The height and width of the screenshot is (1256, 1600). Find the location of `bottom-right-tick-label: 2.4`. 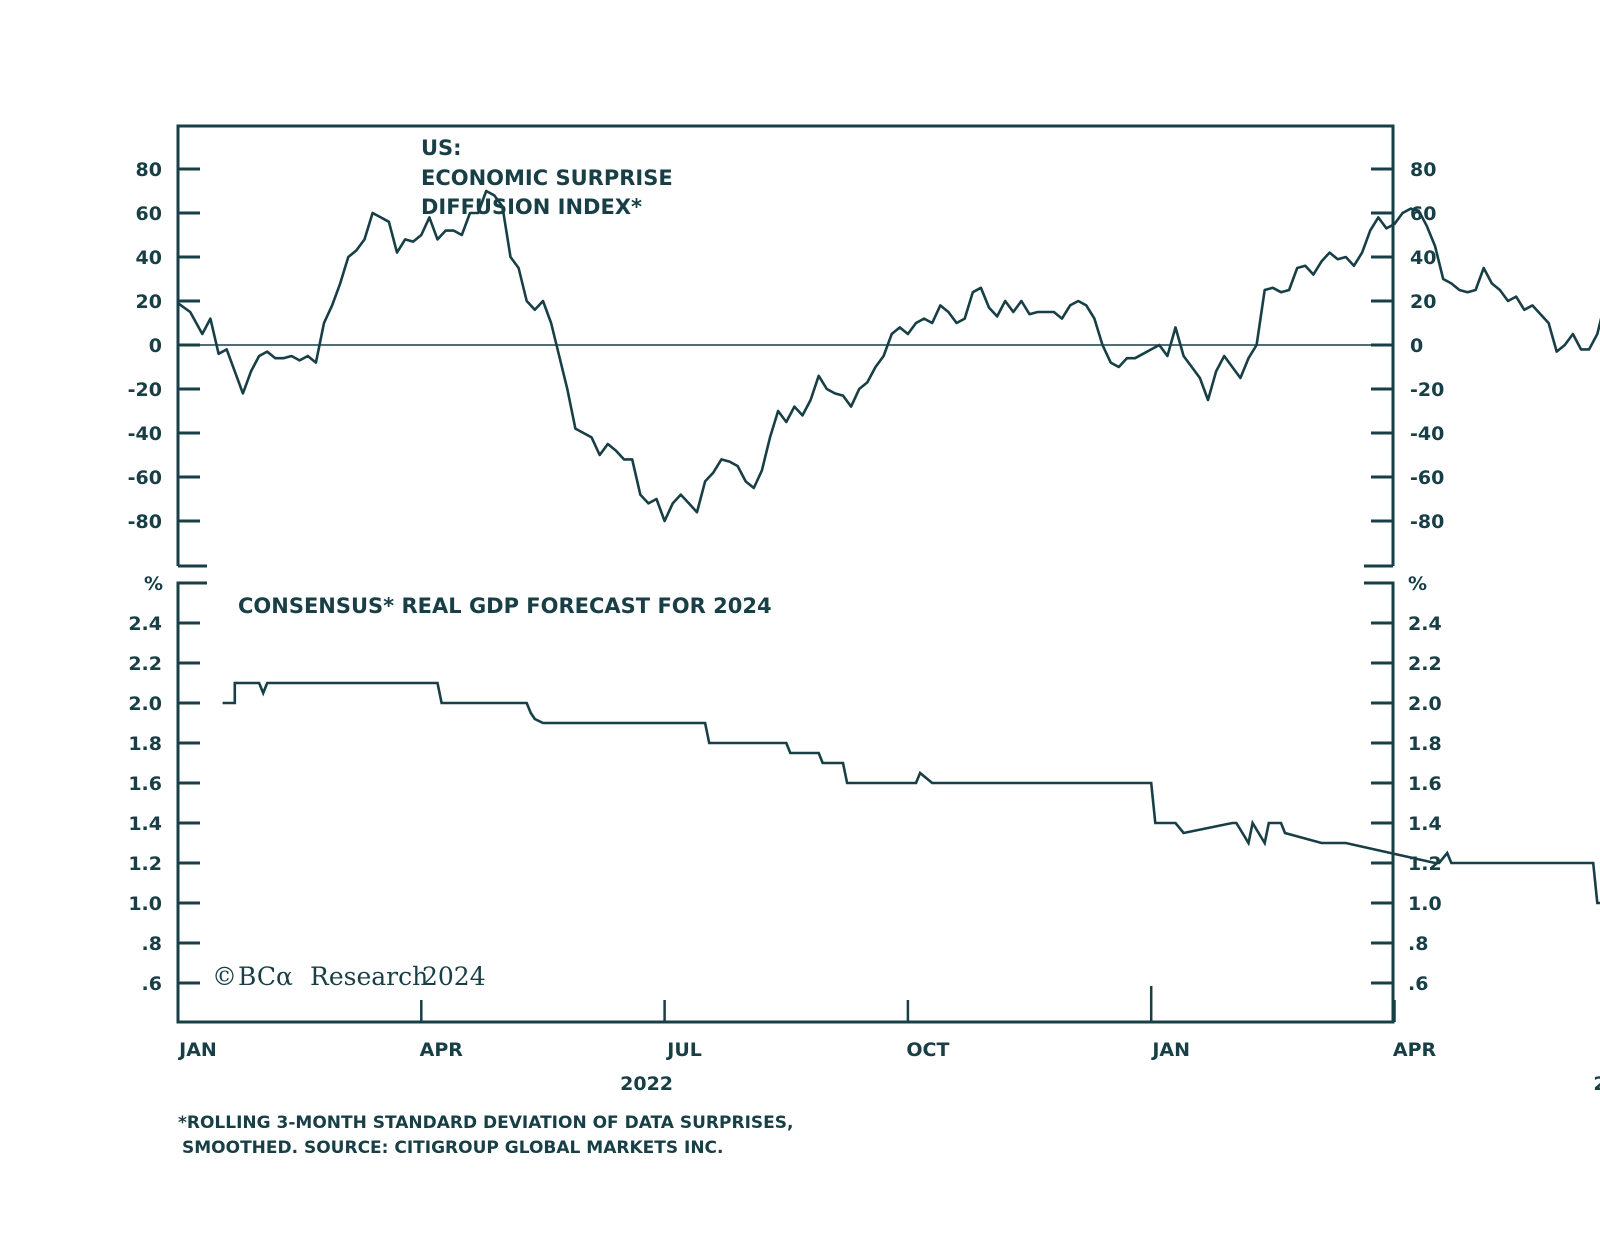

bottom-right-tick-label: 2.4 is located at coordinates (1425, 624).